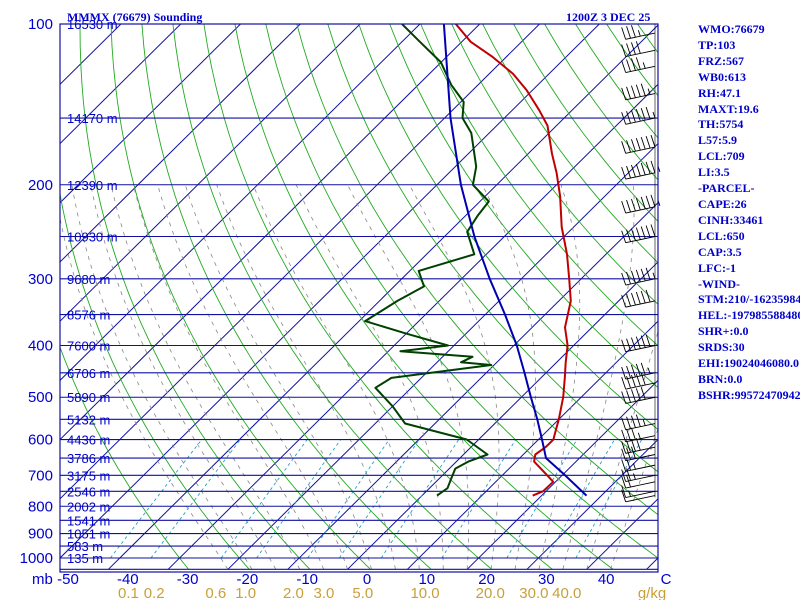 This screenshot has width=800, height=600. Describe the element at coordinates (717, 44) in the screenshot. I see `index-value: TP:103` at that location.